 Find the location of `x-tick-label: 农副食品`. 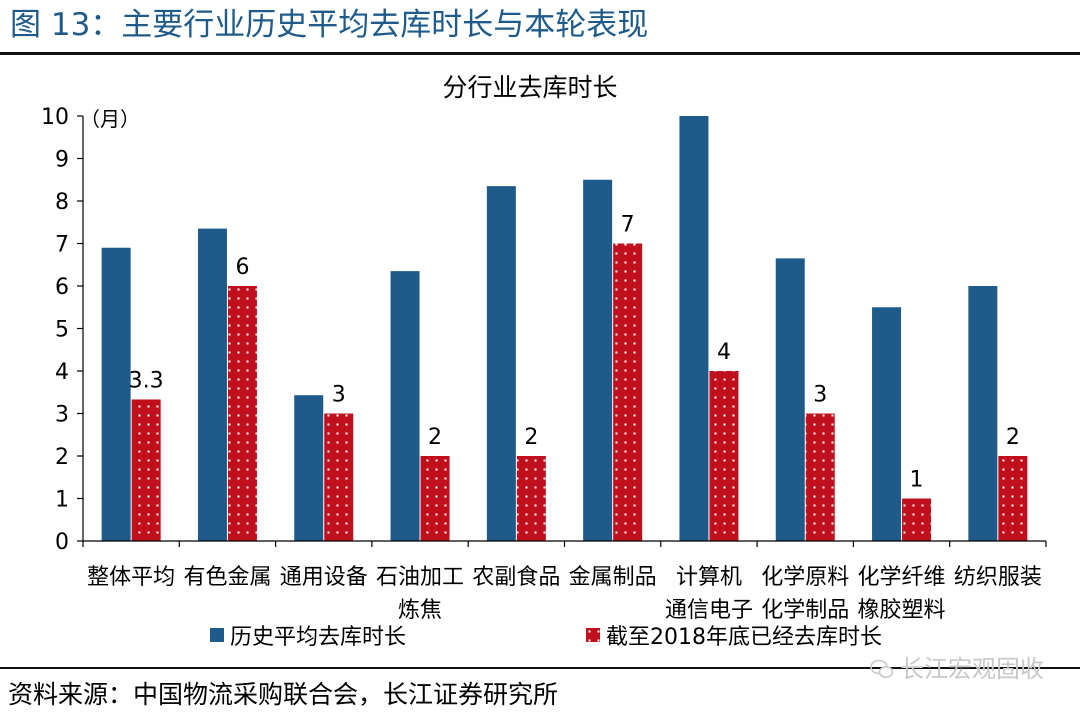

x-tick-label: 农副食品 is located at coordinates (516, 577).